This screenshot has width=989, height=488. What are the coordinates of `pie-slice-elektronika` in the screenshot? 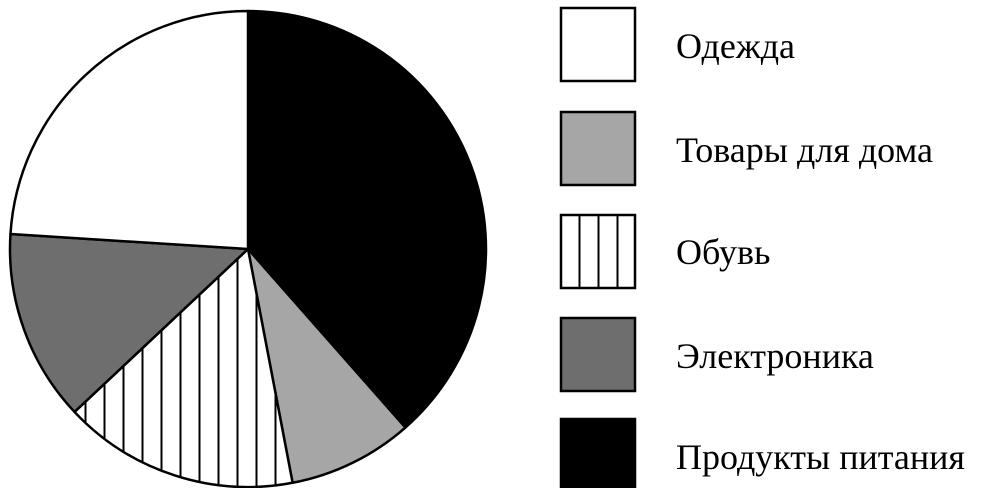 It's located at (129, 323).